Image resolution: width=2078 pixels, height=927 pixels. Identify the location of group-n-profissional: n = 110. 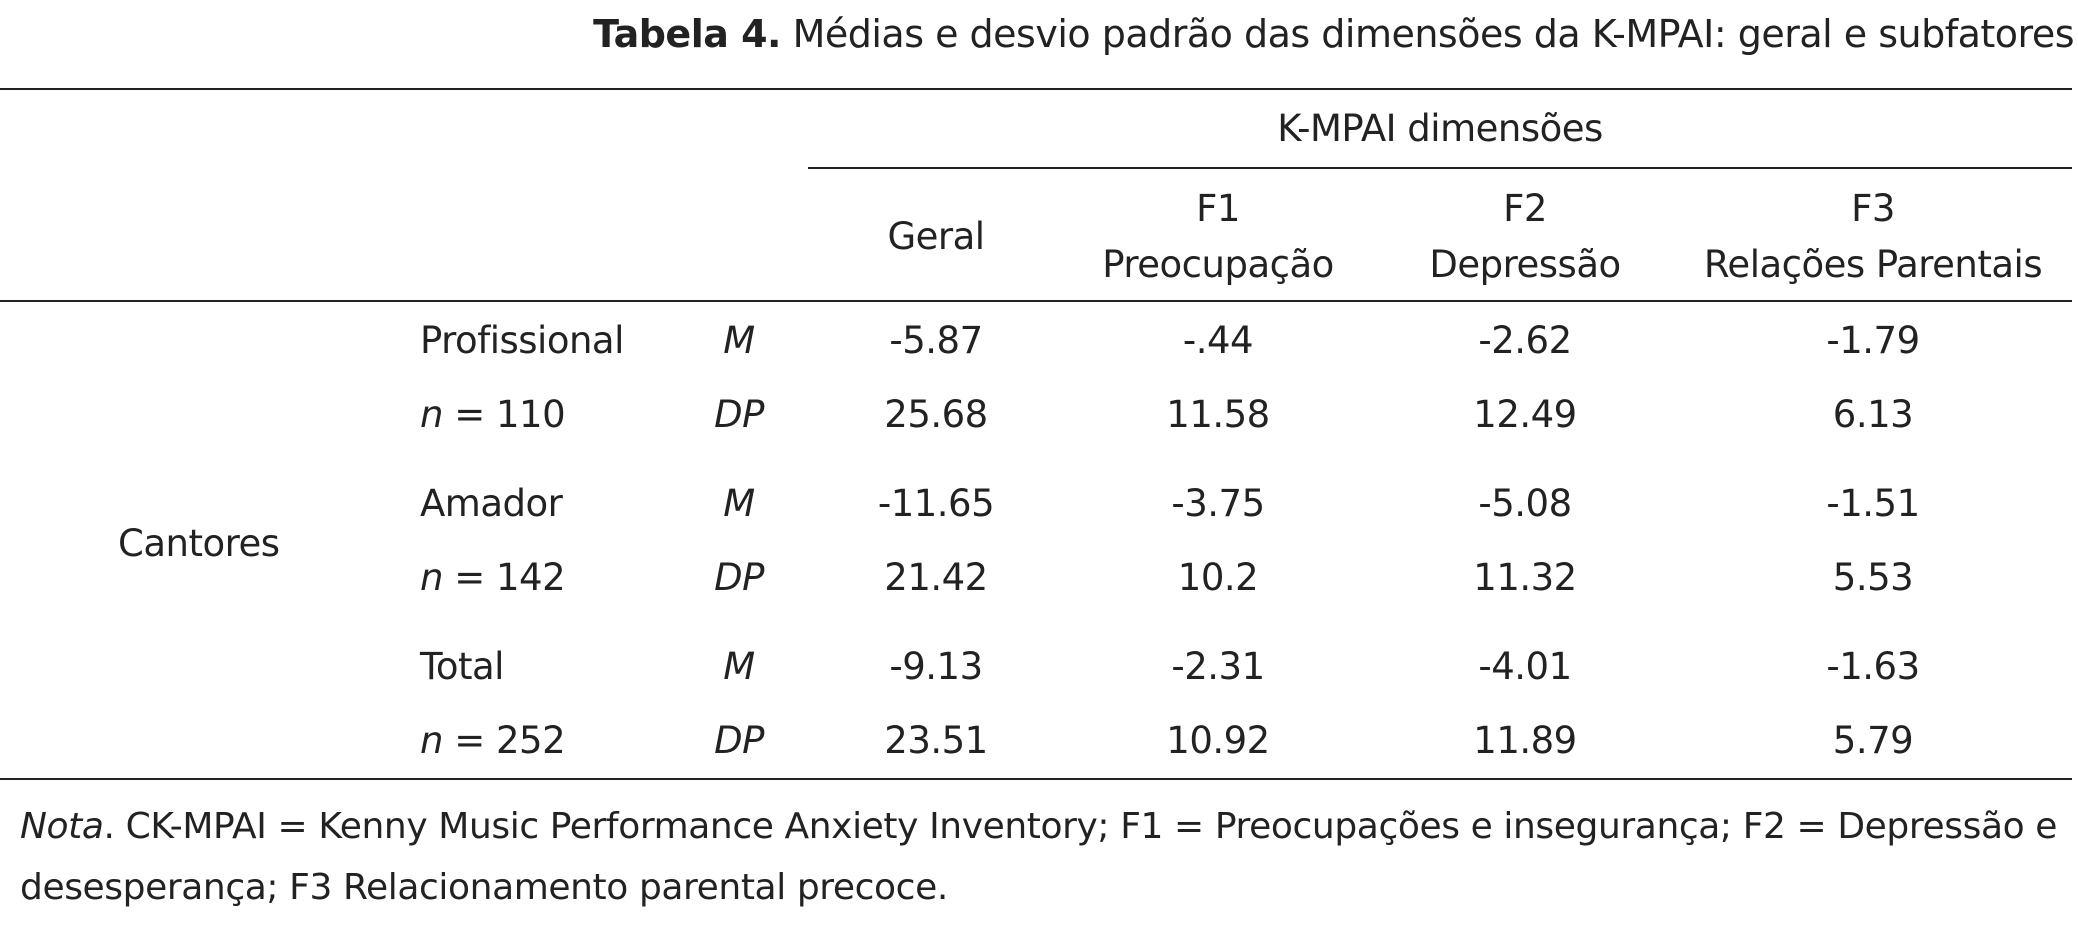
(493, 414).